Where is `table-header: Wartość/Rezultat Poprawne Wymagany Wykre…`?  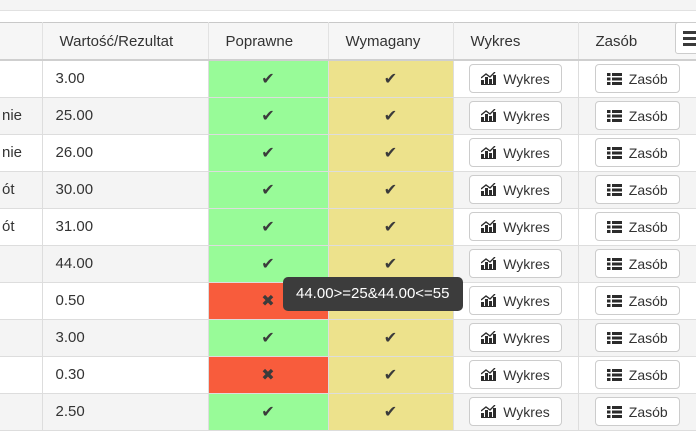
table-header: Wartość/Rezultat Poprawne Wymagany Wykre… is located at coordinates (348, 41).